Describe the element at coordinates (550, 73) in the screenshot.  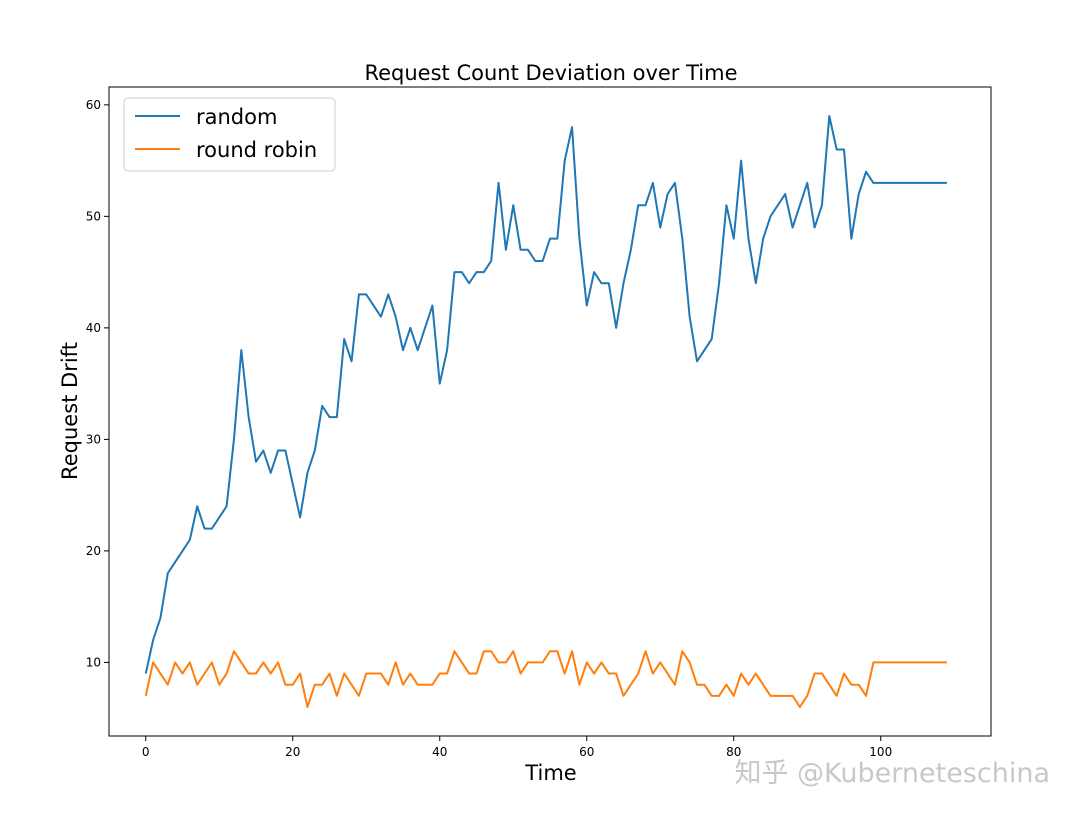
I see `chart-title: Request Count Deviation over Time` at that location.